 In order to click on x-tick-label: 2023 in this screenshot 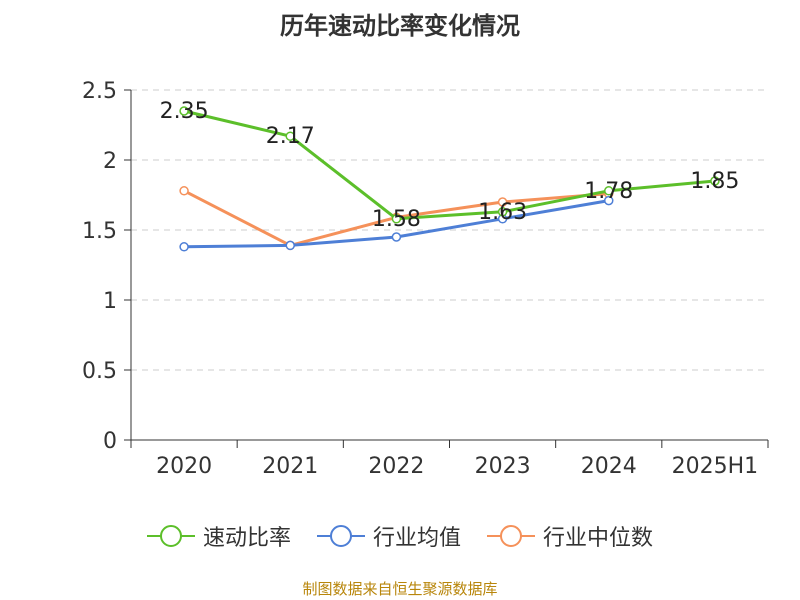, I will do `click(503, 466)`.